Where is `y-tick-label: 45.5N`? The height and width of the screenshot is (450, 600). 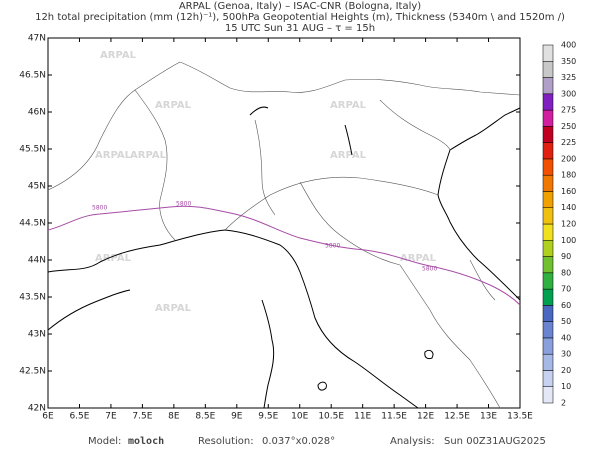
y-tick-label: 45.5N is located at coordinates (32, 150).